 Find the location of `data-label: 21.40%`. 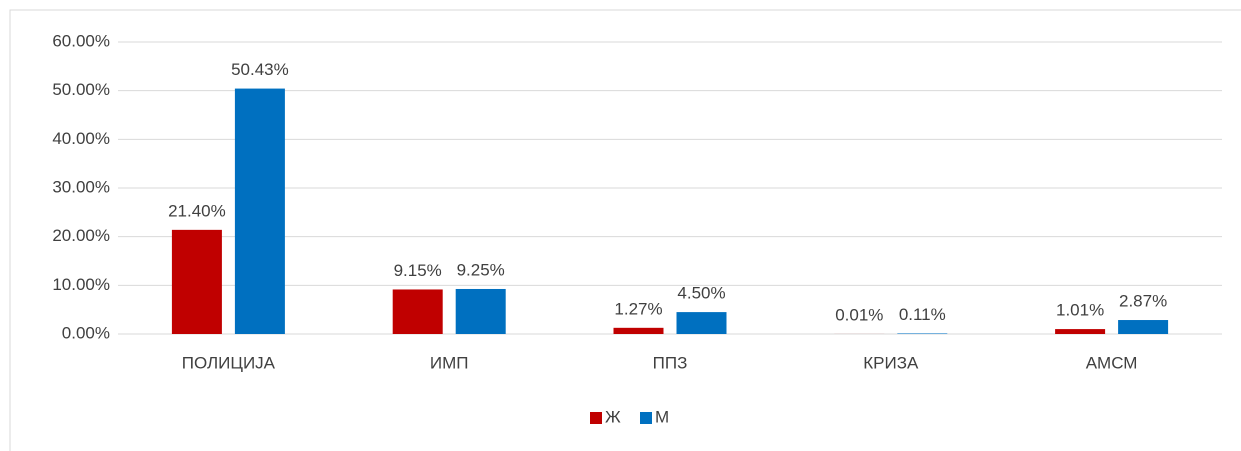

data-label: 21.40% is located at coordinates (197, 210).